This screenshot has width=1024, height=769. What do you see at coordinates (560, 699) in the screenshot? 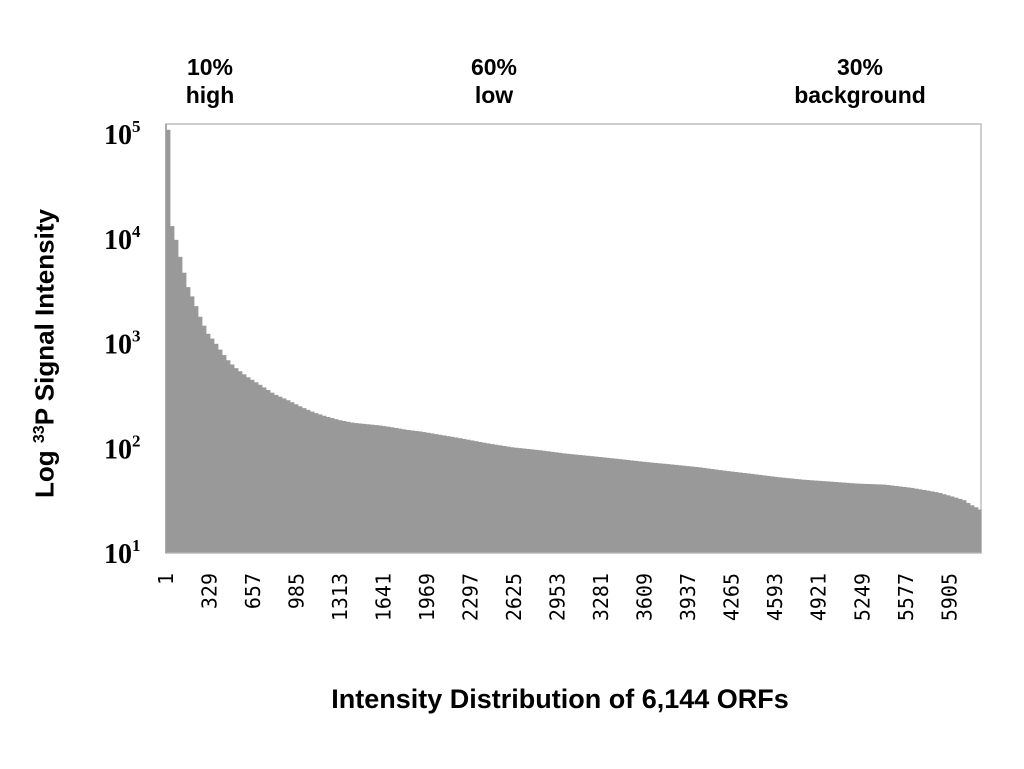
I see `x-axis-label: Intensity Distribution of 6,144 ORFs` at bounding box center [560, 699].